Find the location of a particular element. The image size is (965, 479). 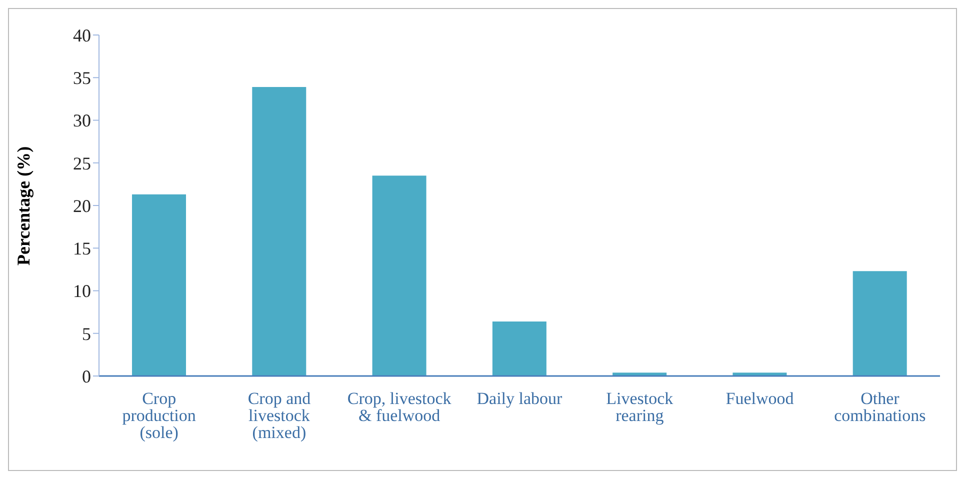

x-tick-label: Other combinations is located at coordinates (880, 407).